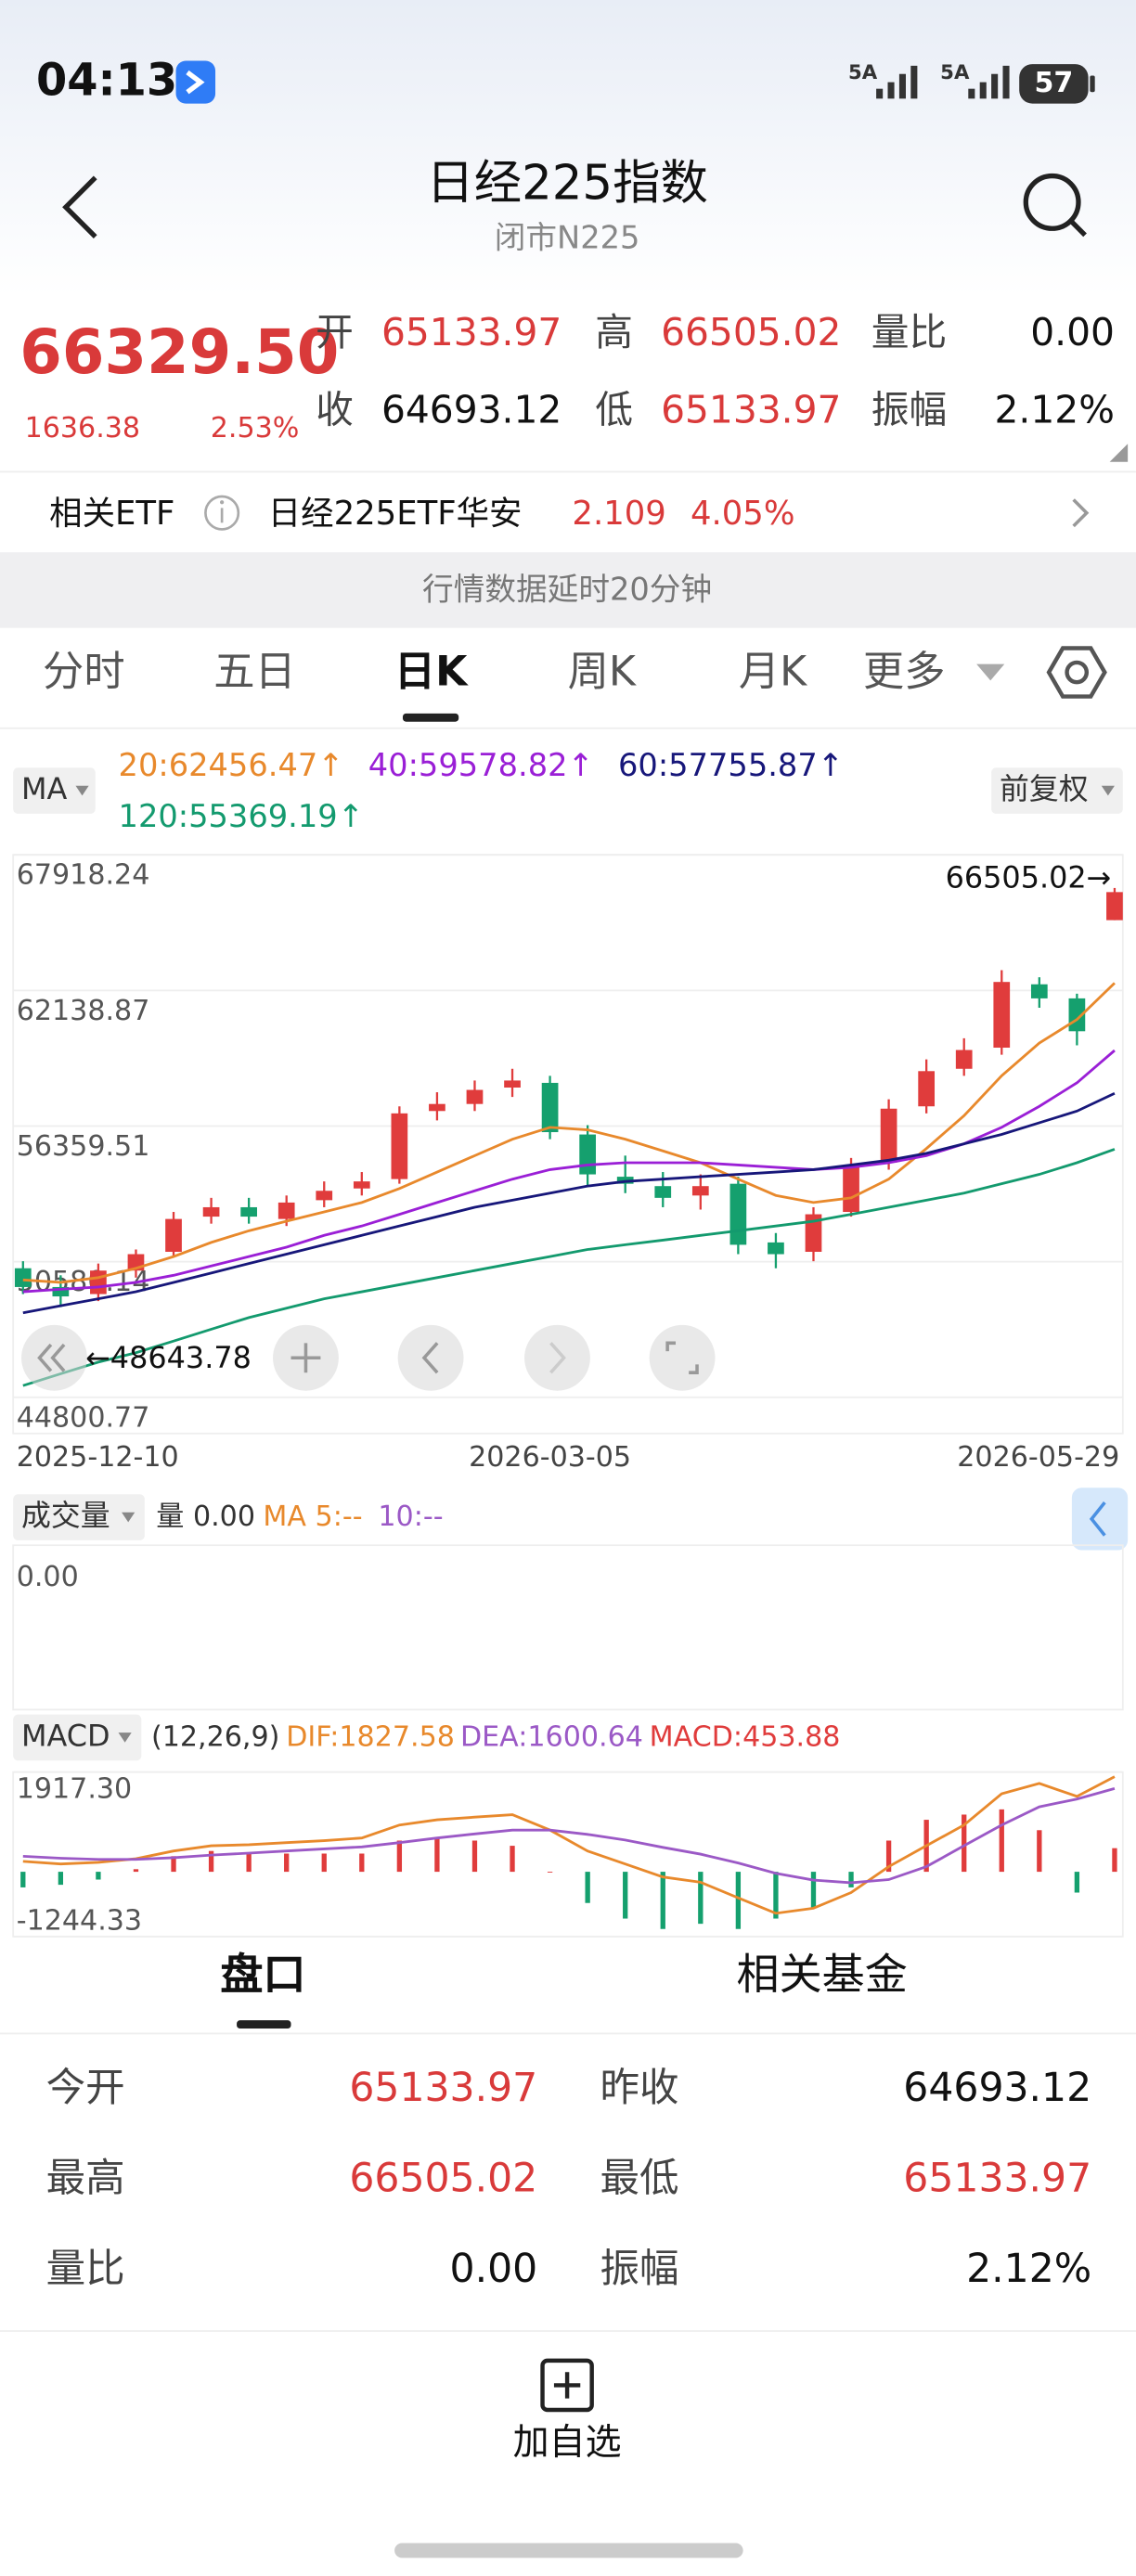 This screenshot has height=2576, width=1136. I want to click on macd-selector-label: MACD, so click(65, 1737).